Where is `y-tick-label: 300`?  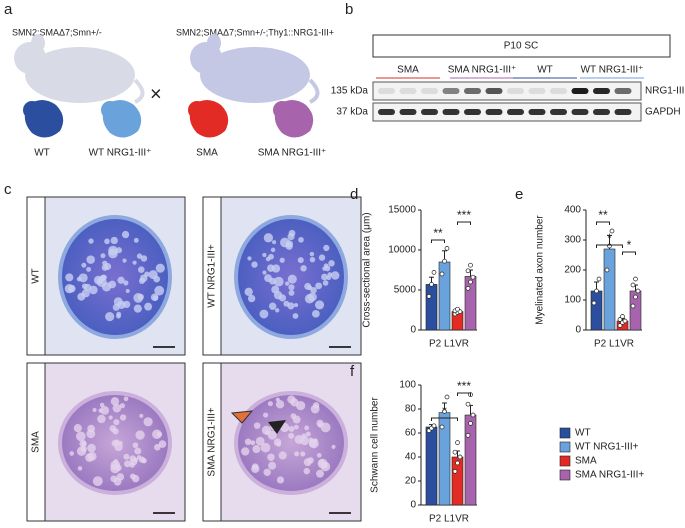 y-tick-label: 300 is located at coordinates (572, 240).